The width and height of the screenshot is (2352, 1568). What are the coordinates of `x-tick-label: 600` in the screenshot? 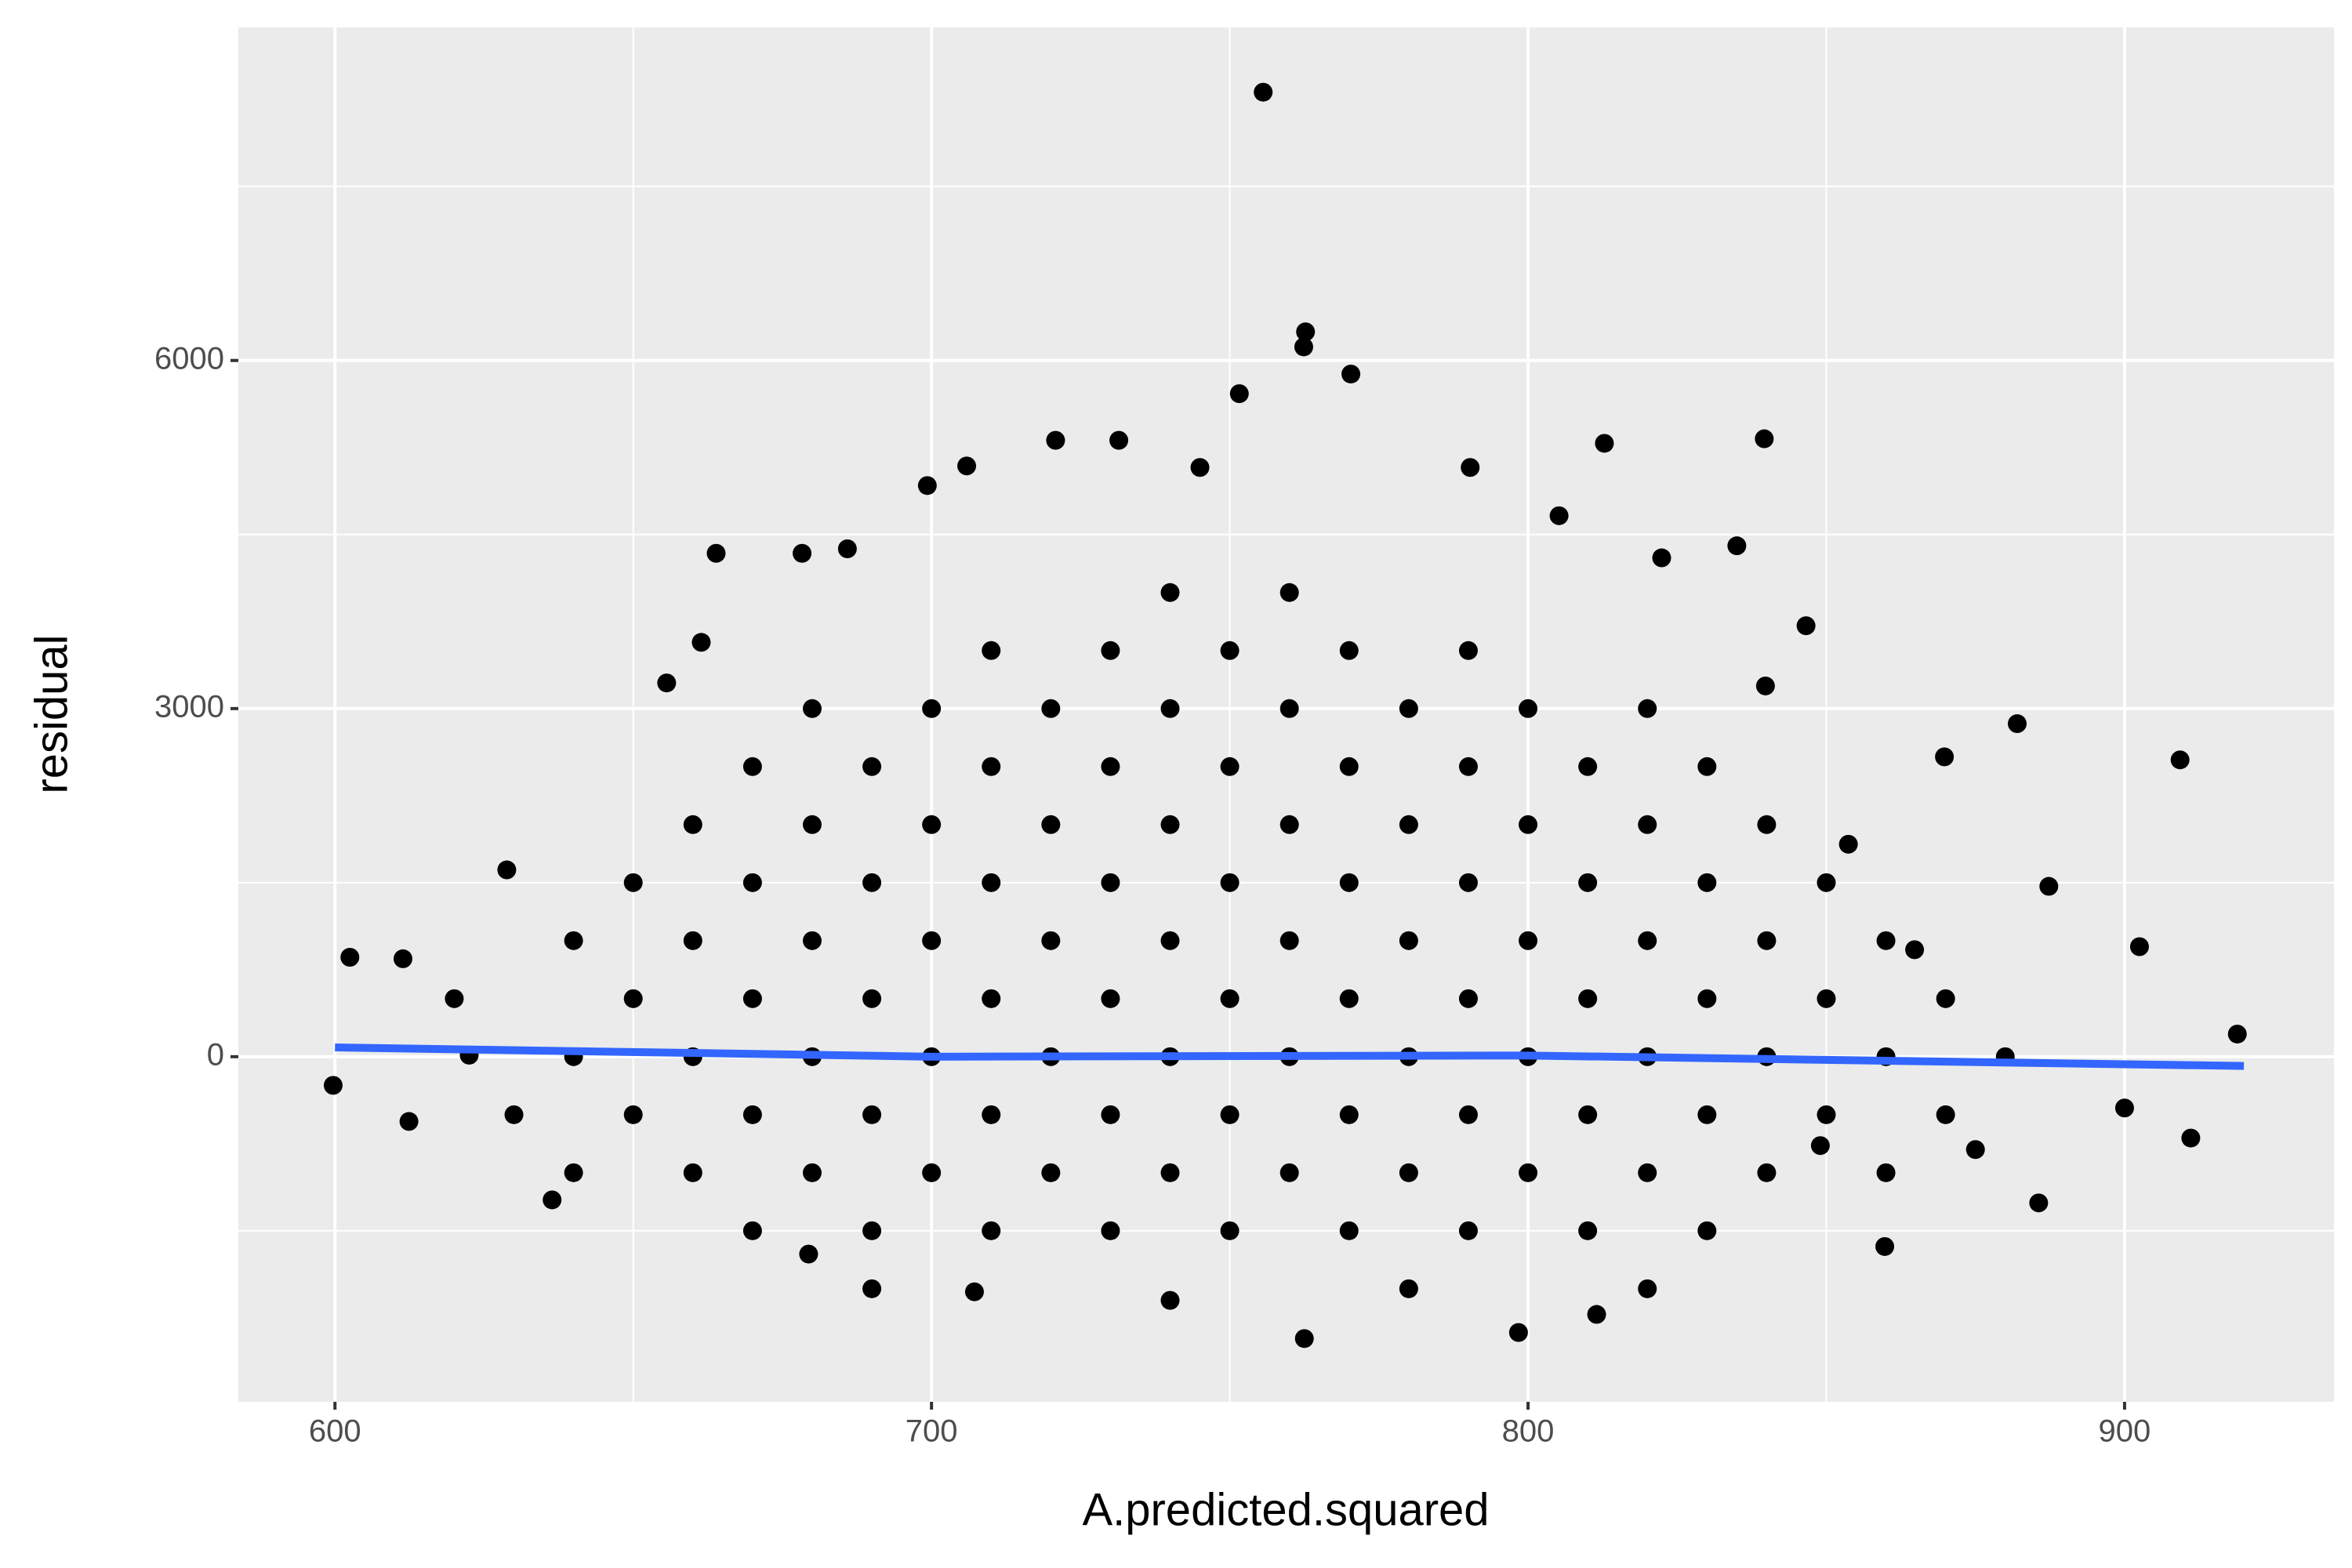 It's located at (335, 1431).